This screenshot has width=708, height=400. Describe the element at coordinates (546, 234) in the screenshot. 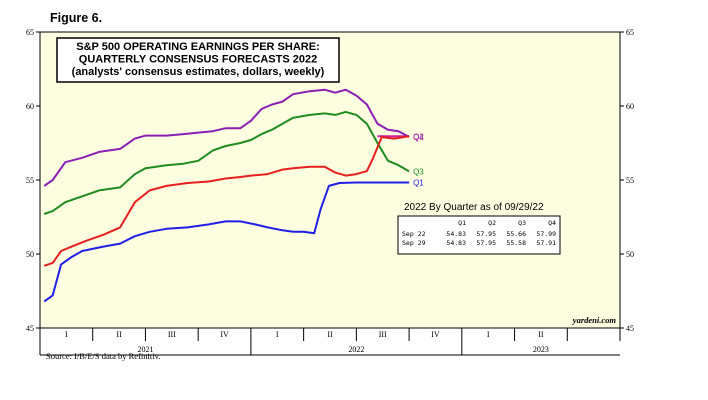

I see `inset-cell-value: 57.99` at that location.